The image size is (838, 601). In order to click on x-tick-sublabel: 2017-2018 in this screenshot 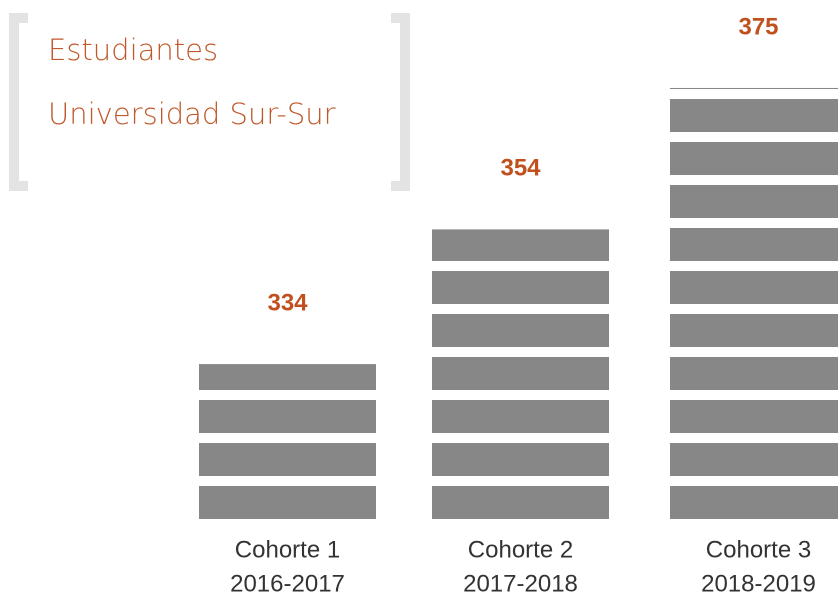, I will do `click(520, 583)`.